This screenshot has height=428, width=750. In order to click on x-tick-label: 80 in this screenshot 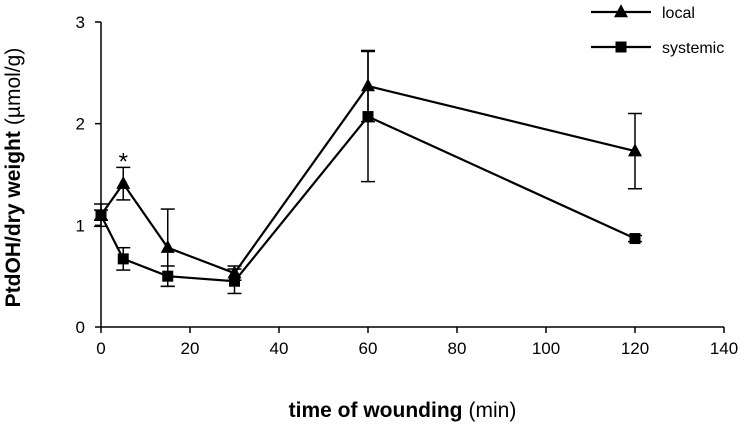, I will do `click(457, 348)`.